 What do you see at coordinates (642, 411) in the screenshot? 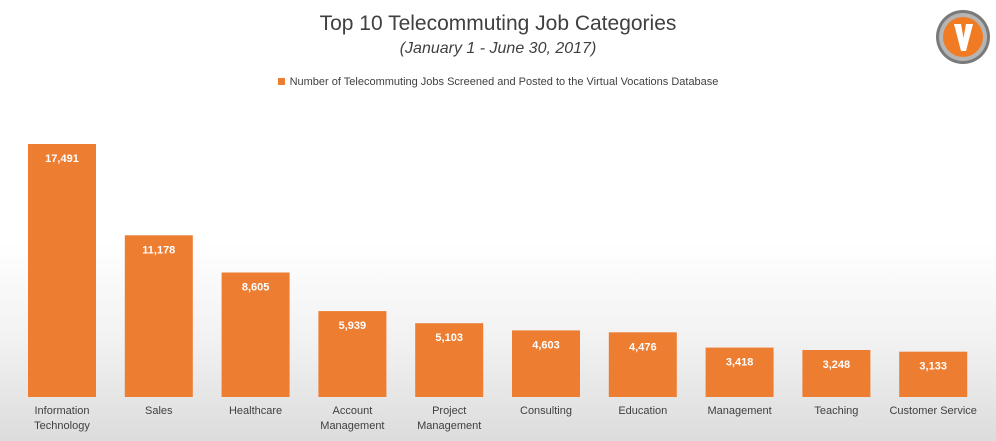
I see `category-label: Education` at bounding box center [642, 411].